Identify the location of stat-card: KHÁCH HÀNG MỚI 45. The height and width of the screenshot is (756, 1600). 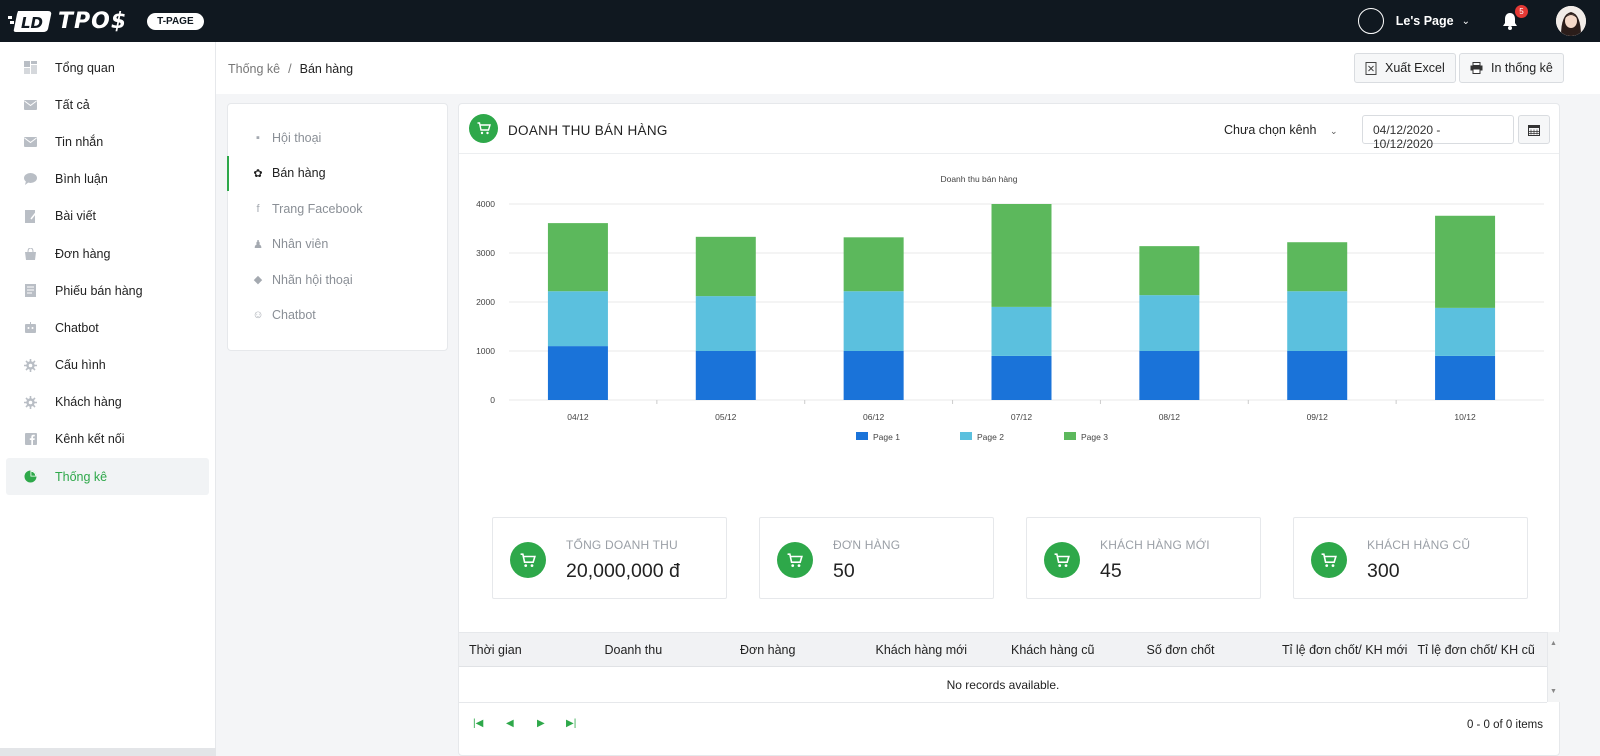
(1143, 558).